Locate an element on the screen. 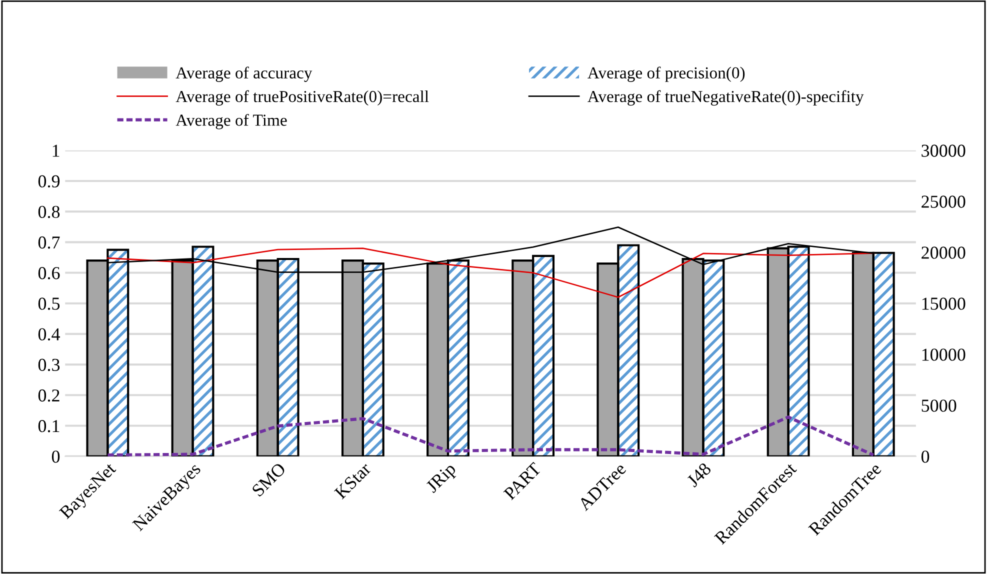 Image resolution: width=987 pixels, height=574 pixels. y-tick-label: 0.2 is located at coordinates (49, 395).